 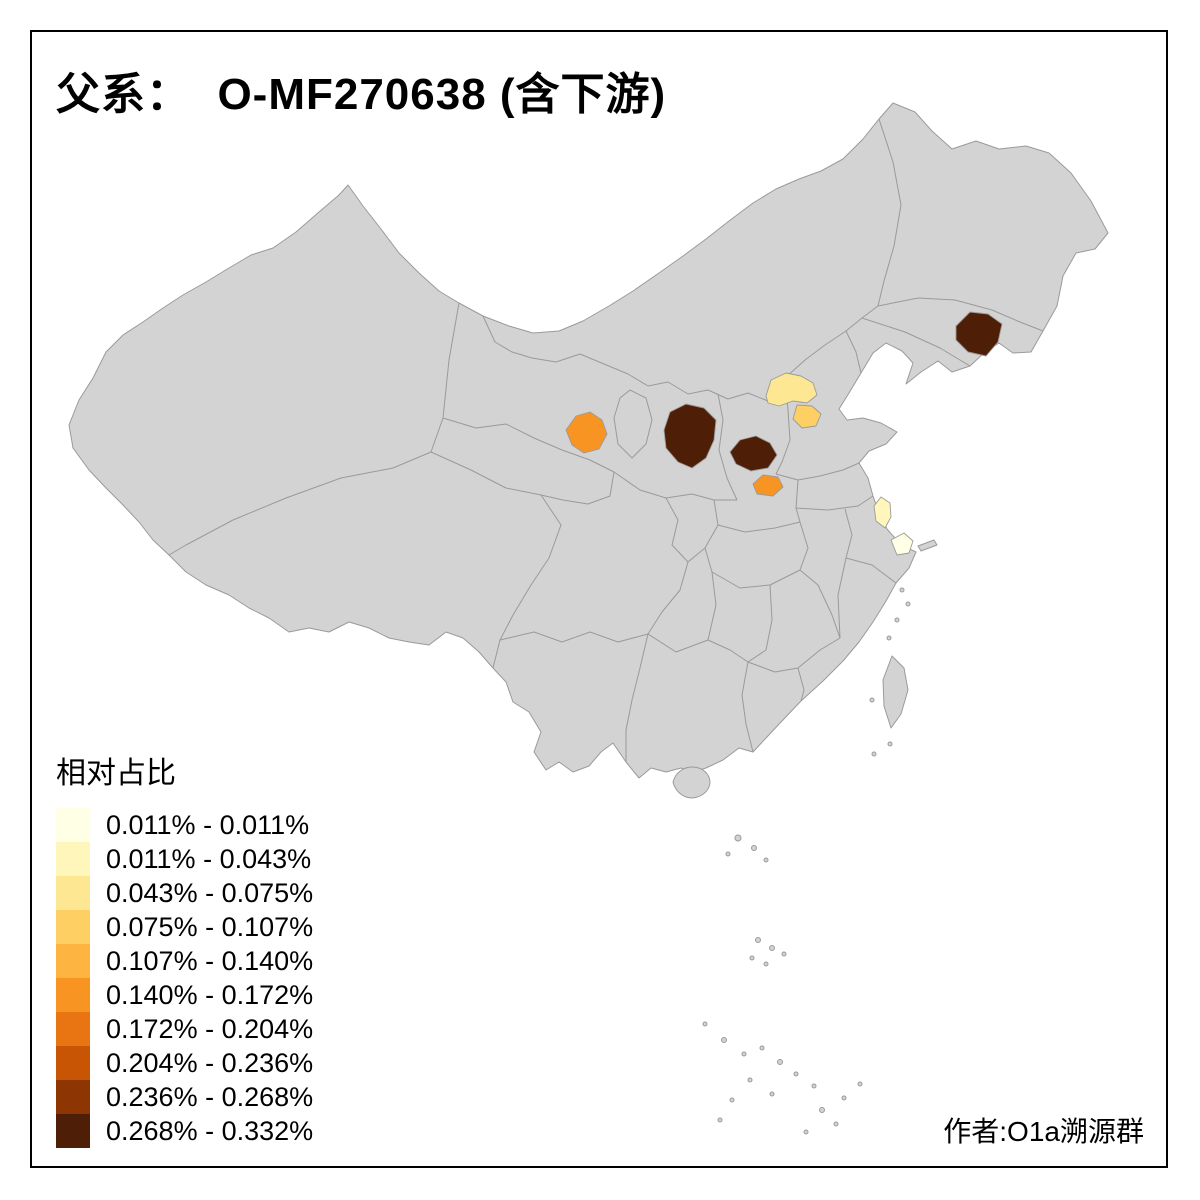 What do you see at coordinates (210, 1028) in the screenshot?
I see `legend-label: 0.172% - 0.204%` at bounding box center [210, 1028].